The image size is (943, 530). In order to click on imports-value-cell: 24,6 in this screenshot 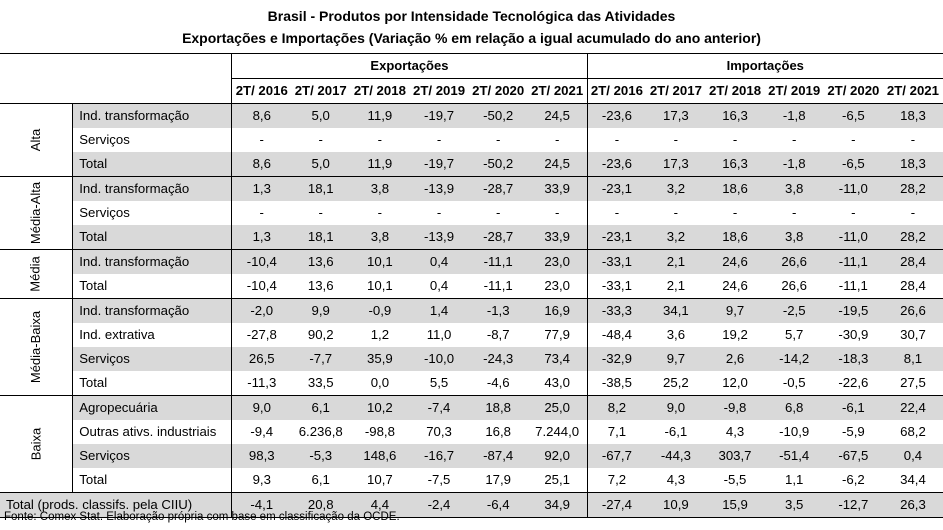, I will do `click(735, 285)`.